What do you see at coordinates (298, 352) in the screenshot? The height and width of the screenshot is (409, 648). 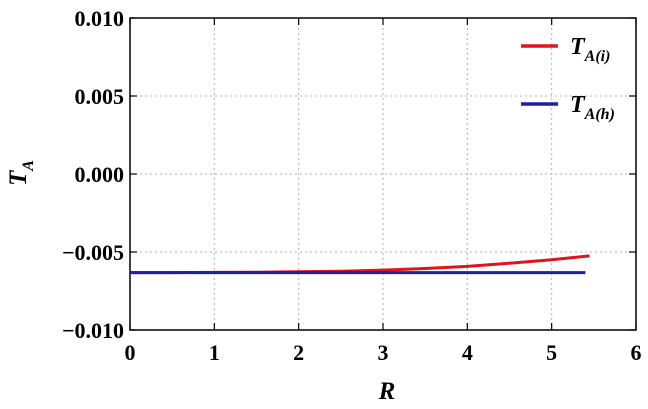 I see `x-tick-label: 2` at bounding box center [298, 352].